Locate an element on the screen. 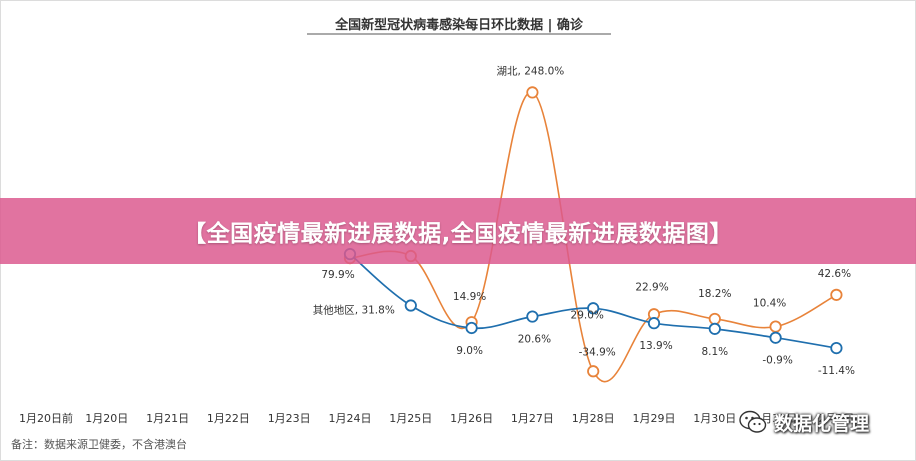 The height and width of the screenshot is (461, 916). x-tick-label-4: 1月23日 is located at coordinates (289, 418).